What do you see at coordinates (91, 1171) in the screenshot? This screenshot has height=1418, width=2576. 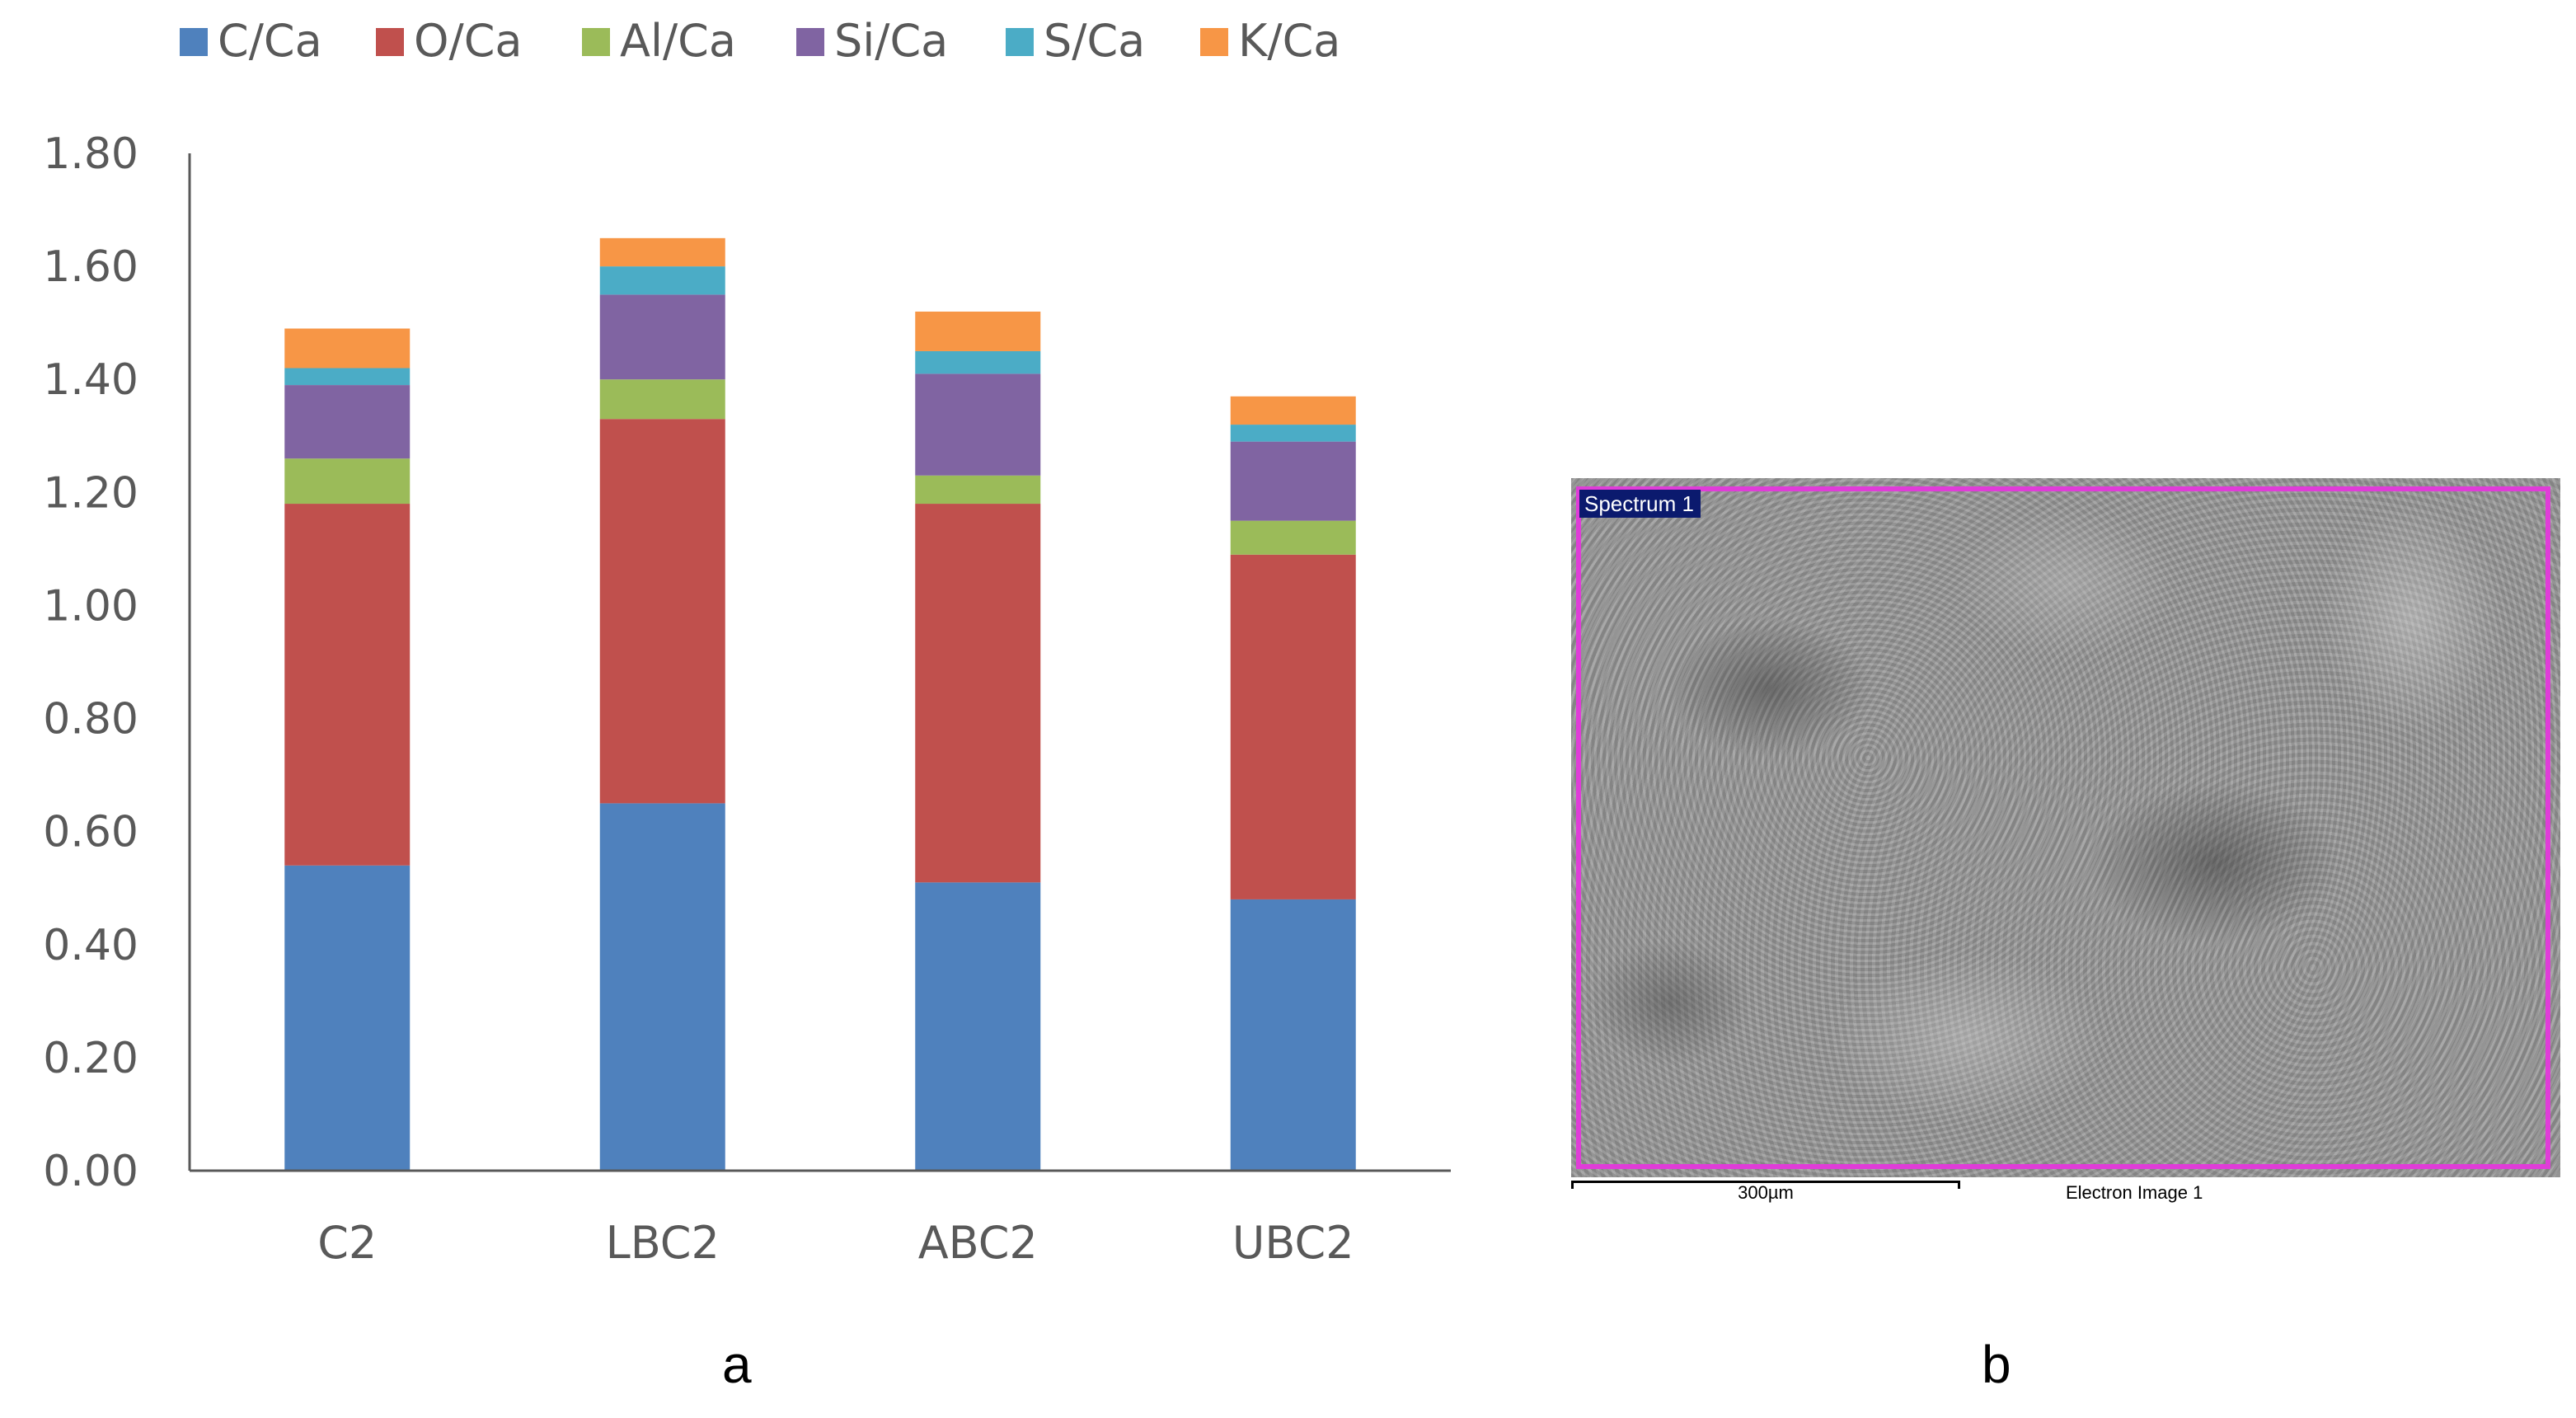 I see `y-tick-label: 0.00` at bounding box center [91, 1171].